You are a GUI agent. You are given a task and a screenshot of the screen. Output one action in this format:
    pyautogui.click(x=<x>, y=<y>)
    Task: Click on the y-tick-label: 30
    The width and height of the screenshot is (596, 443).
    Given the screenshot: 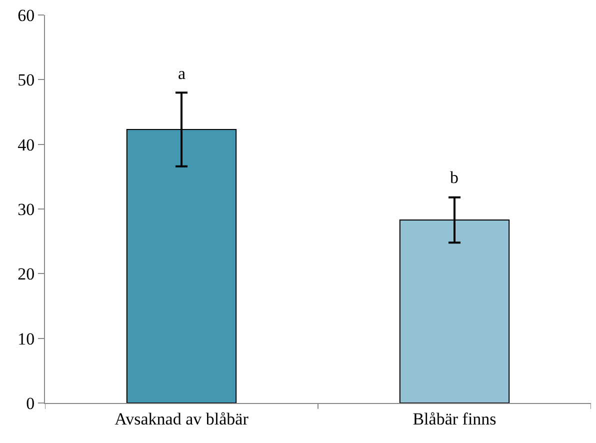 What is the action you would take?
    pyautogui.click(x=26, y=209)
    